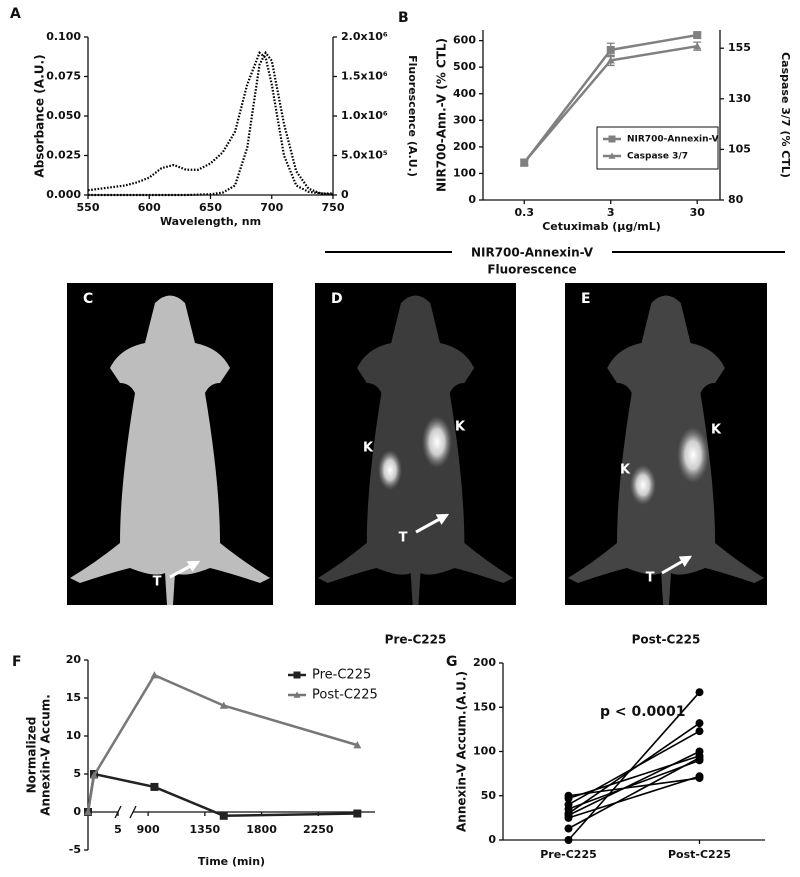  I want to click on x-tick-label: 650, so click(210, 207).